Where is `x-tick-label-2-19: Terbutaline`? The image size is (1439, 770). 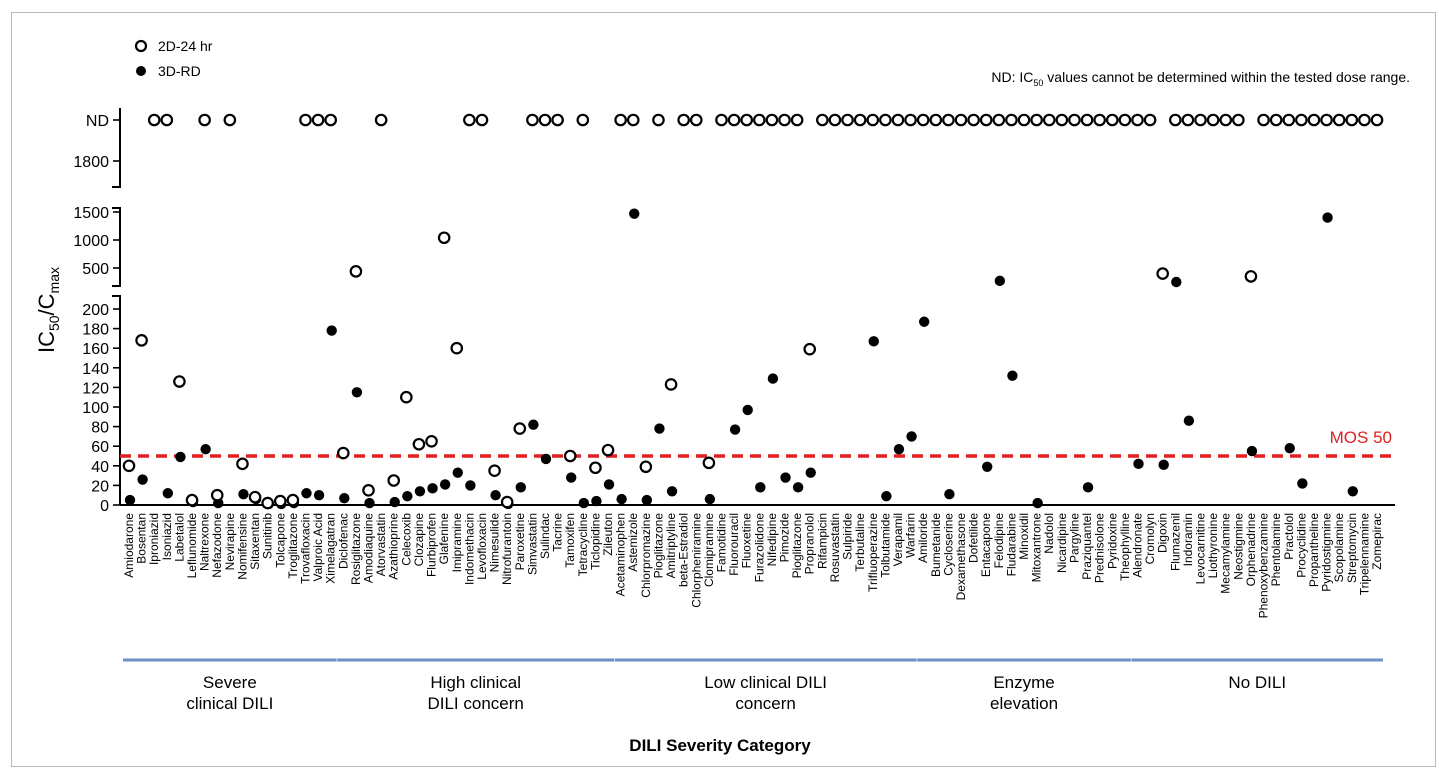 x-tick-label-2-19: Terbutaline is located at coordinates (860, 542).